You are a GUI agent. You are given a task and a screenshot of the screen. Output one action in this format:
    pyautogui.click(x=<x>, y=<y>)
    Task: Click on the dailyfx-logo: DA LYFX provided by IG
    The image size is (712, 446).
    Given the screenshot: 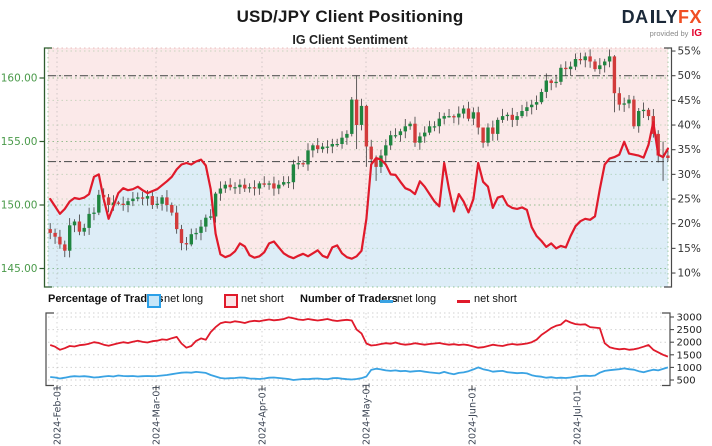 What is the action you would take?
    pyautogui.click(x=662, y=23)
    